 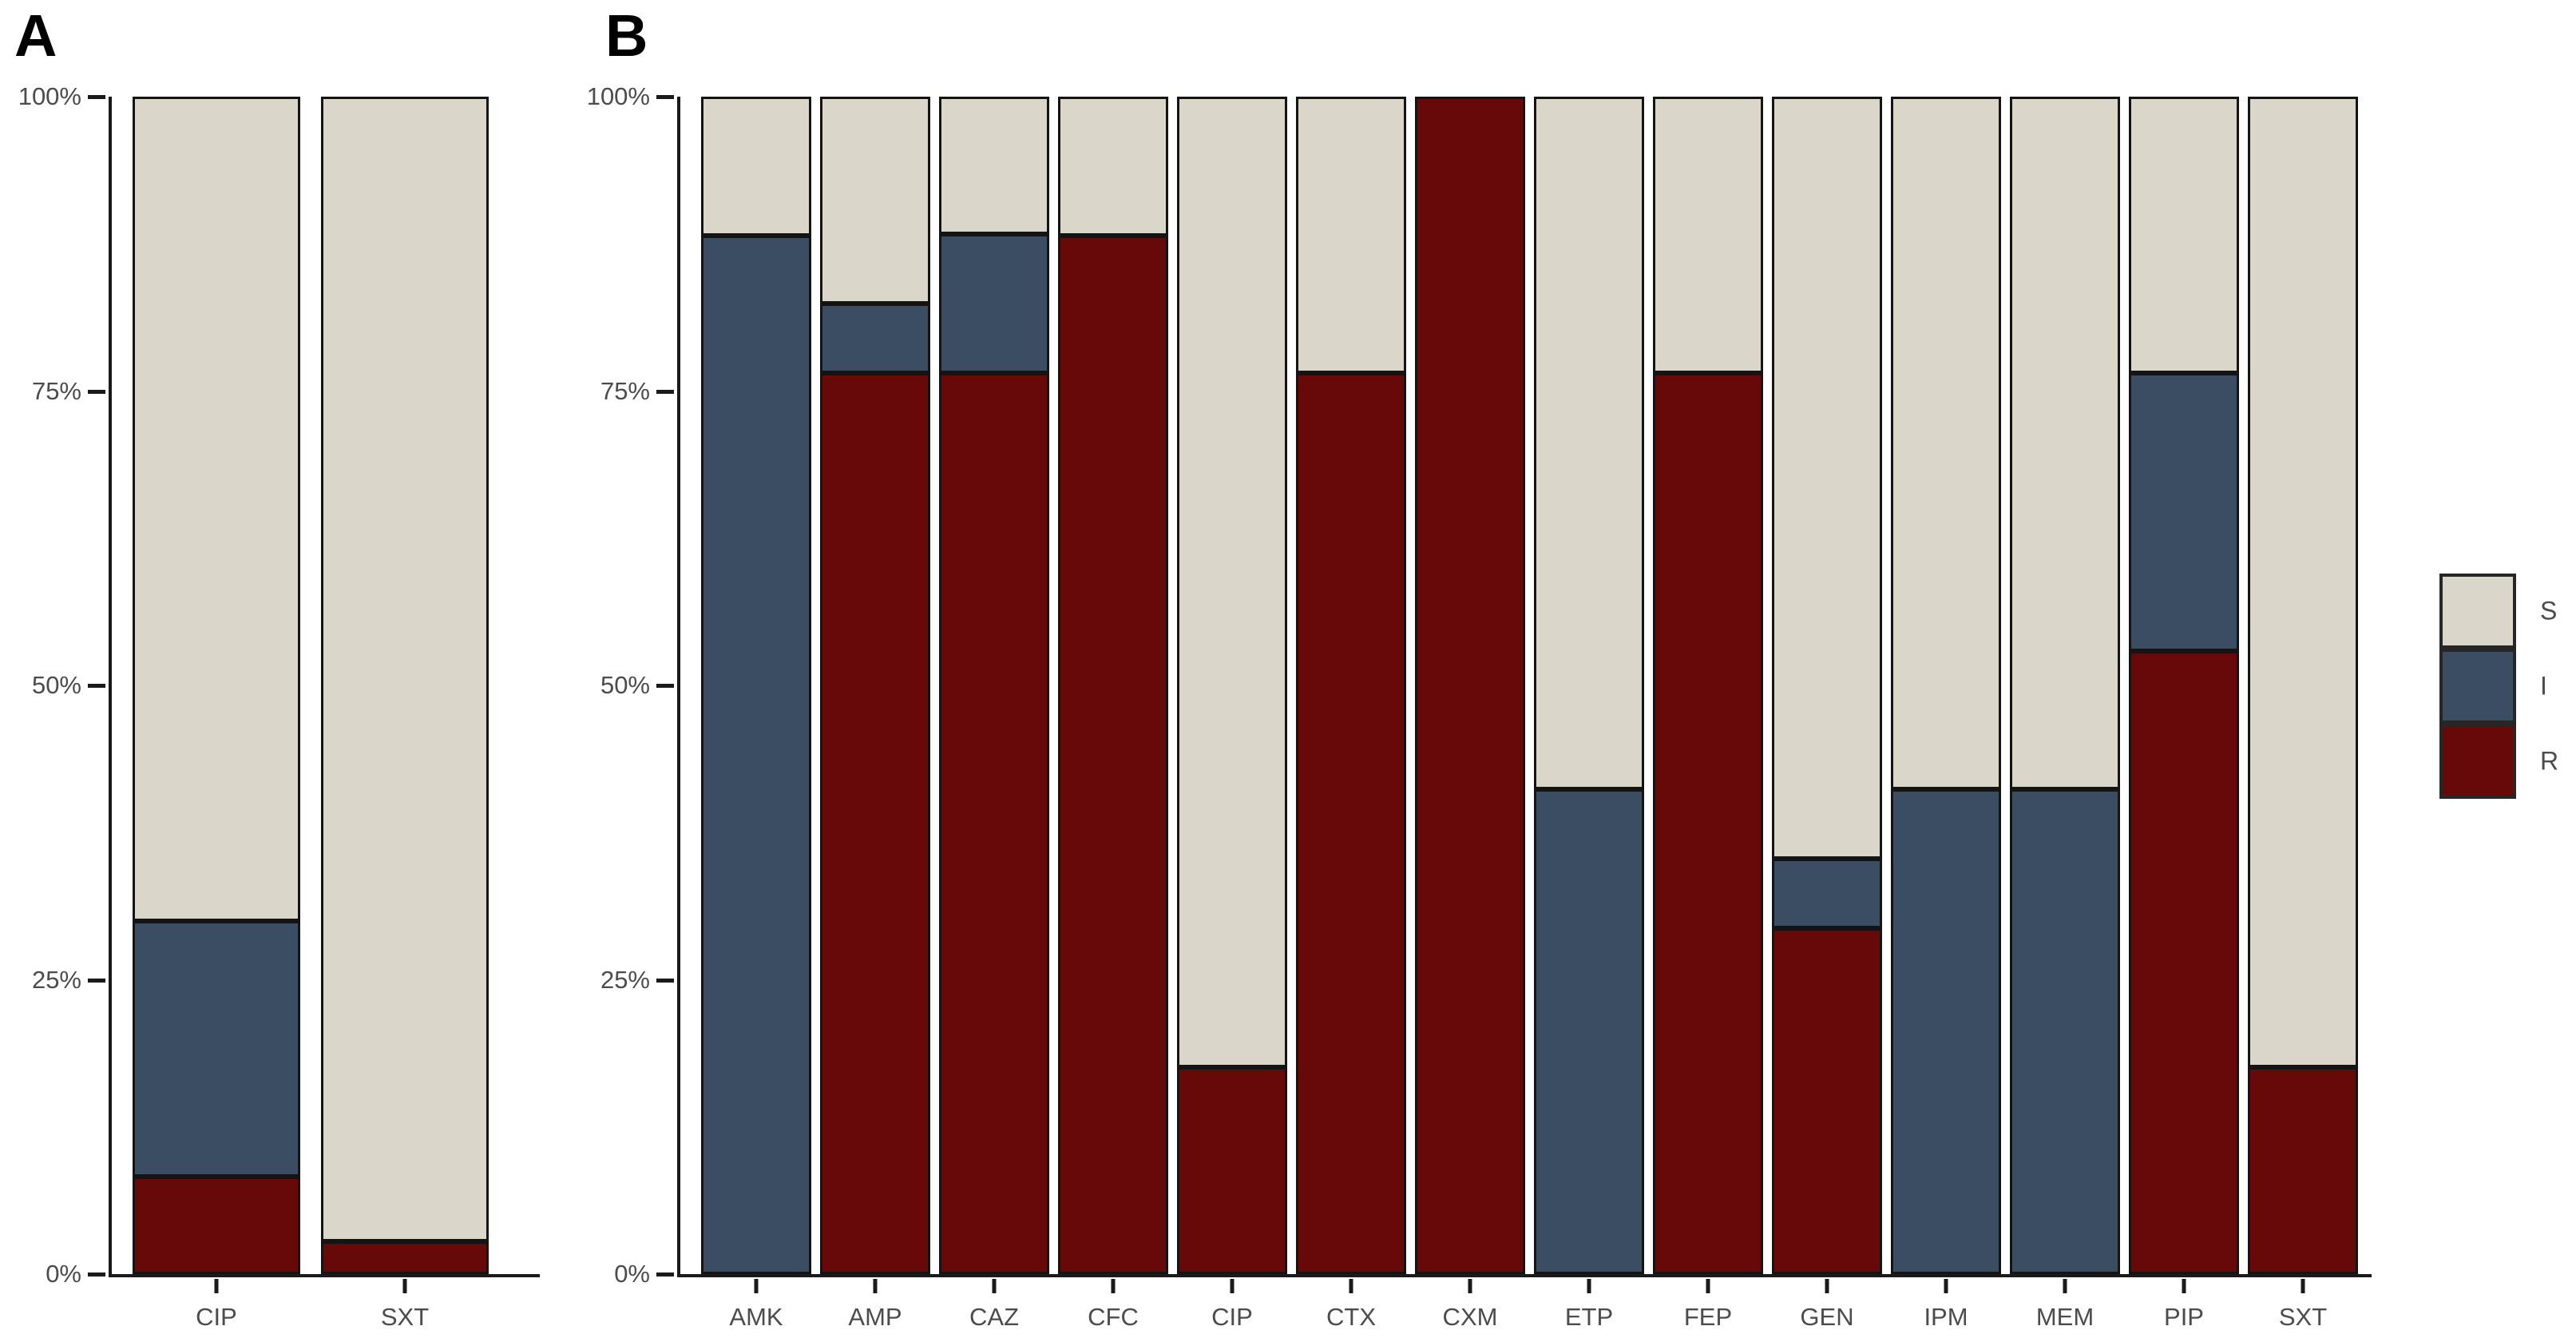 I want to click on x-category-label-ctx: CTX, so click(x=1351, y=1317).